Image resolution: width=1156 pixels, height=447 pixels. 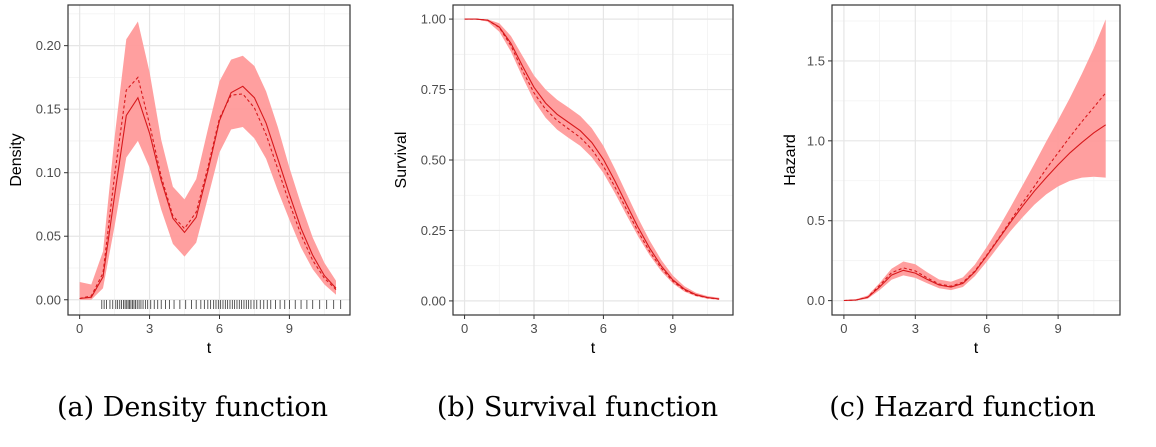 What do you see at coordinates (790, 160) in the screenshot?
I see `y-axis-title: Hazard` at bounding box center [790, 160].